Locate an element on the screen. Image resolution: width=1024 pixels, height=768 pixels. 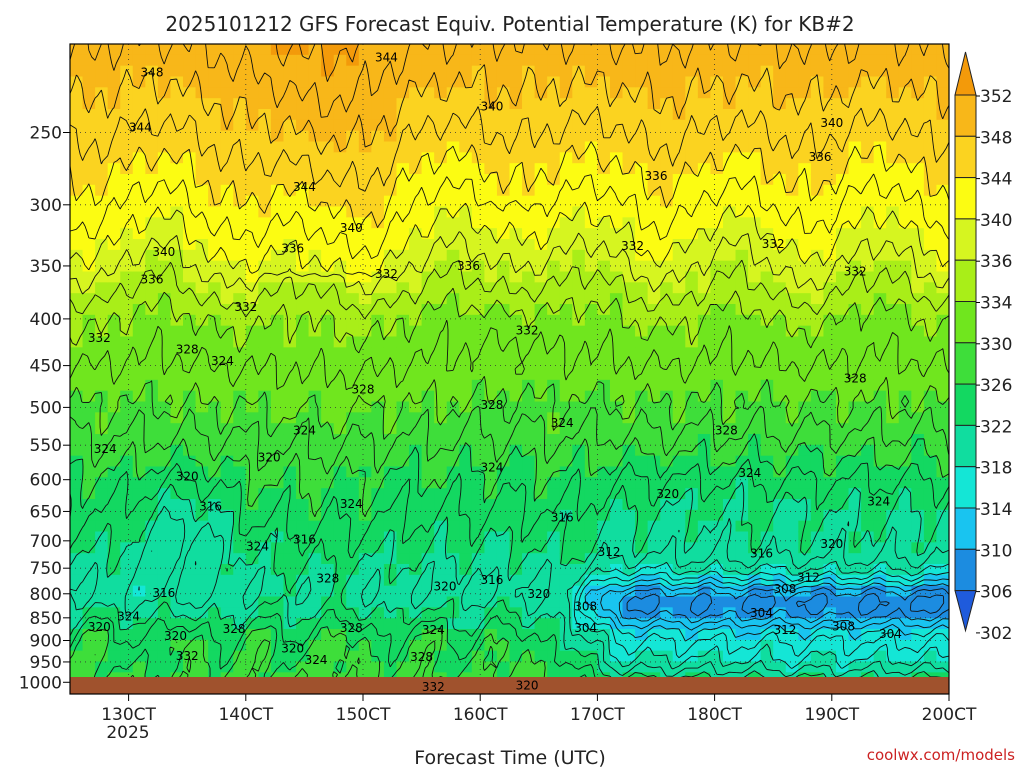
contour-label: 348 is located at coordinates (152, 73).